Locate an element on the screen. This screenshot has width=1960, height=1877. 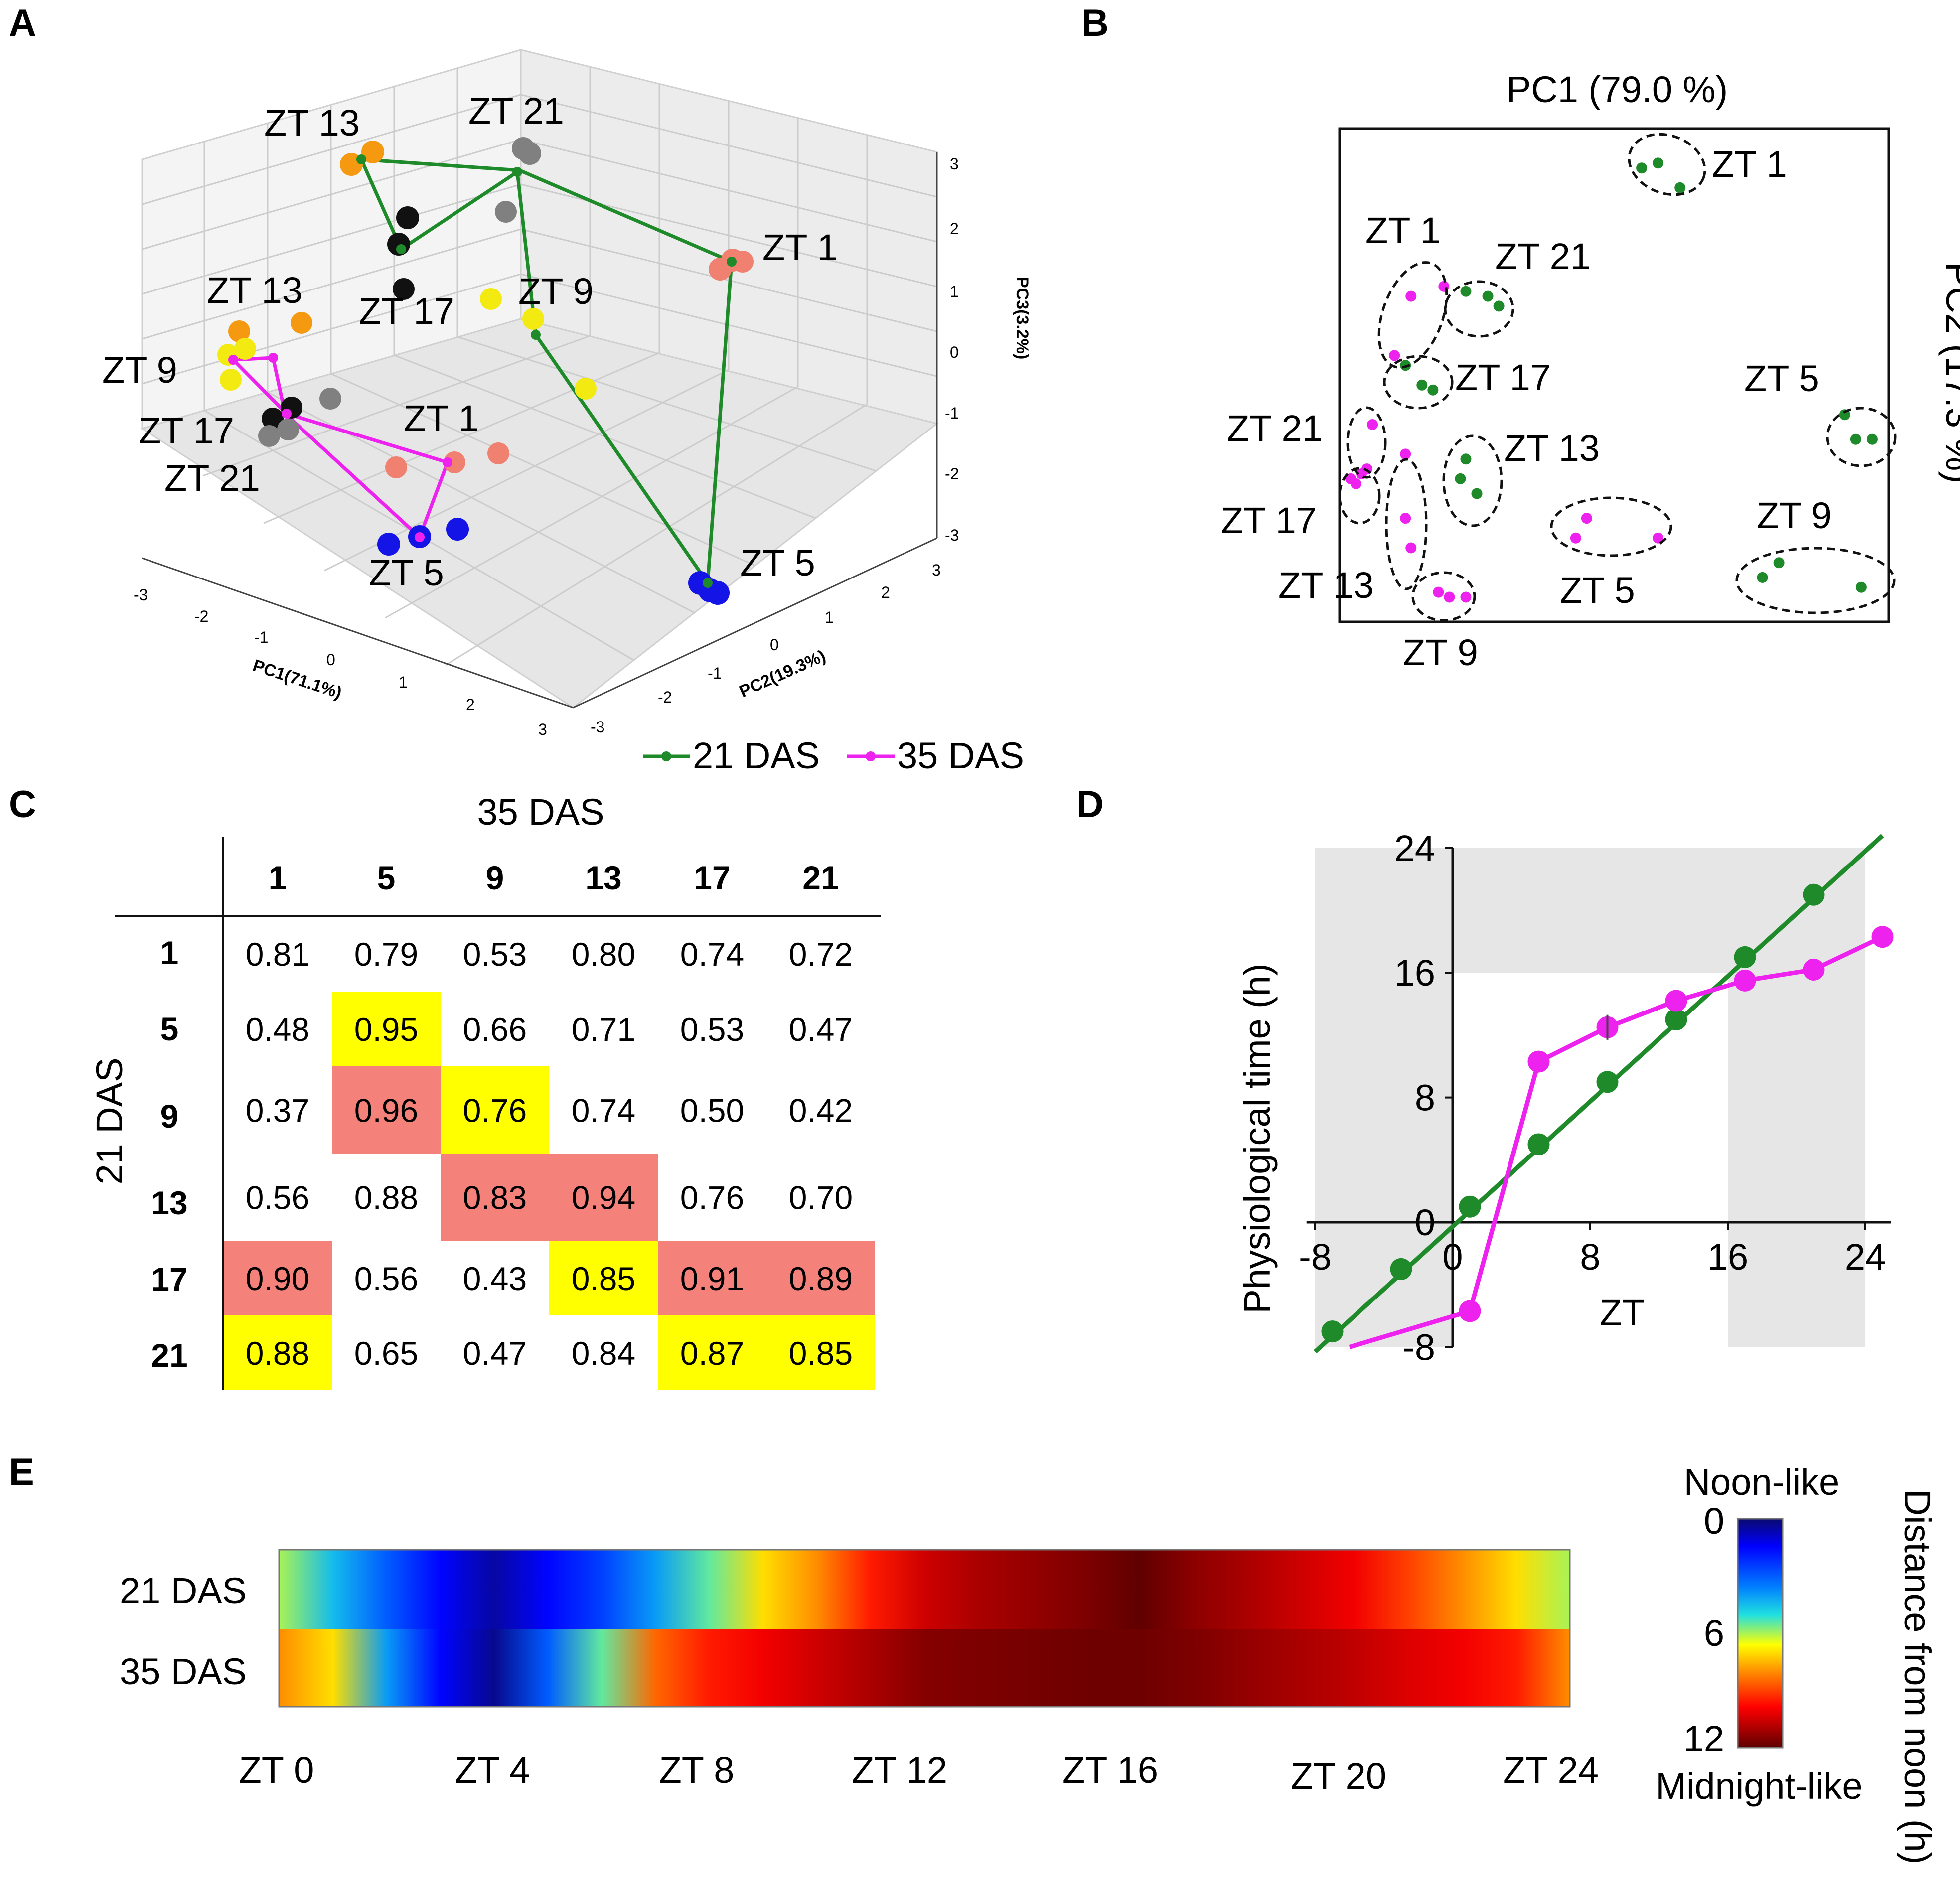
heatmap-xtick: ZT 8 is located at coordinates (697, 1770).